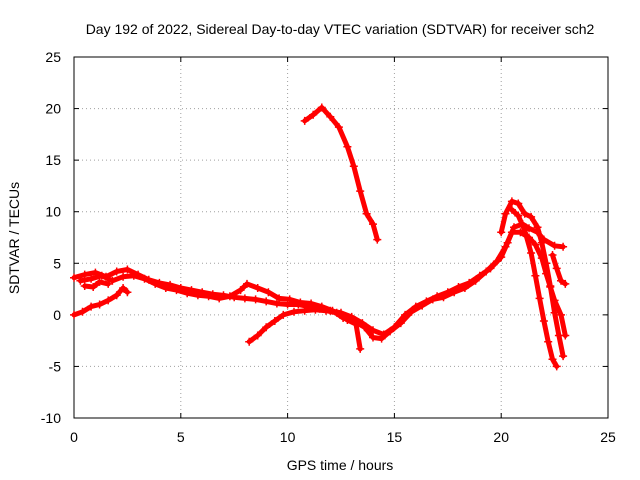 This screenshot has width=640, height=480. I want to click on y-tick-label: 20, so click(53, 109).